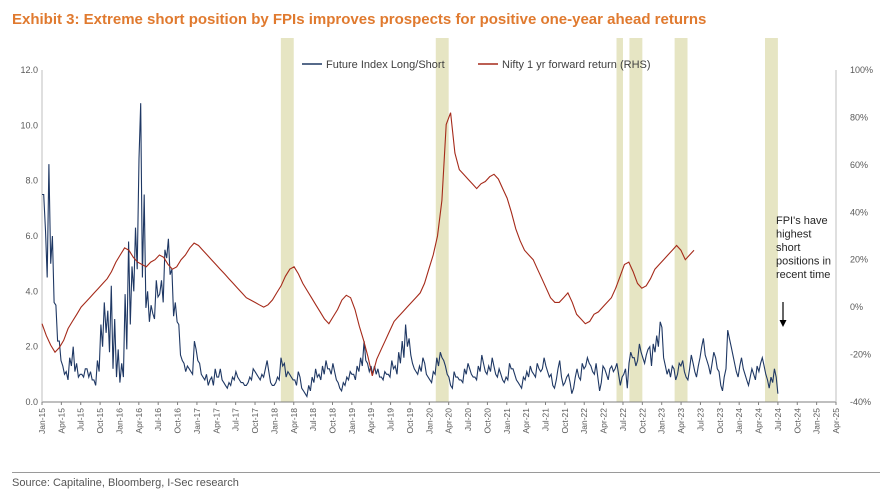 This screenshot has width=892, height=493. Describe the element at coordinates (61, 421) in the screenshot. I see `x-tick-label: Apr-15` at that location.